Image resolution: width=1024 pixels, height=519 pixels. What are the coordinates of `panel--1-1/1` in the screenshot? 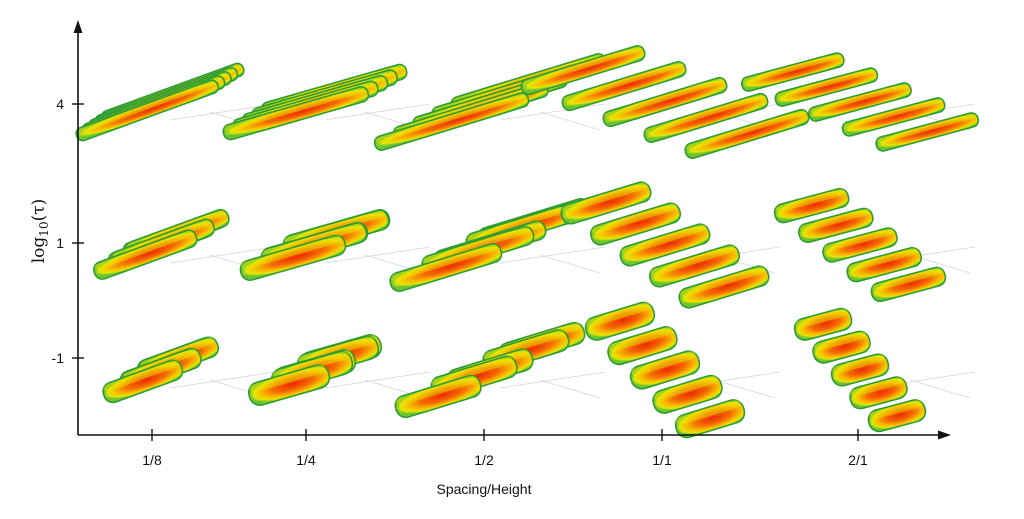 It's located at (665, 370).